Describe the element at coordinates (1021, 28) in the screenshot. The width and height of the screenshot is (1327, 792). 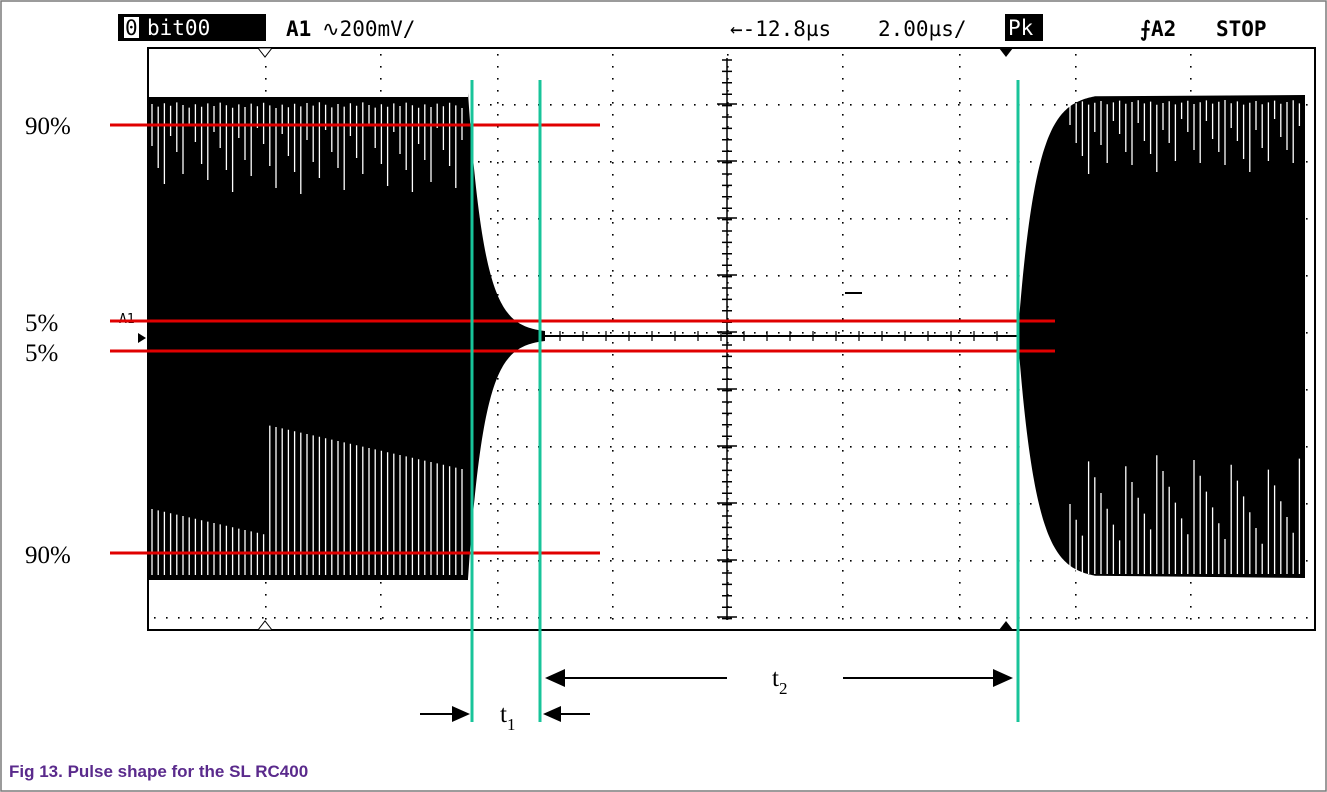
I see `mode-badge-text: Pk` at that location.